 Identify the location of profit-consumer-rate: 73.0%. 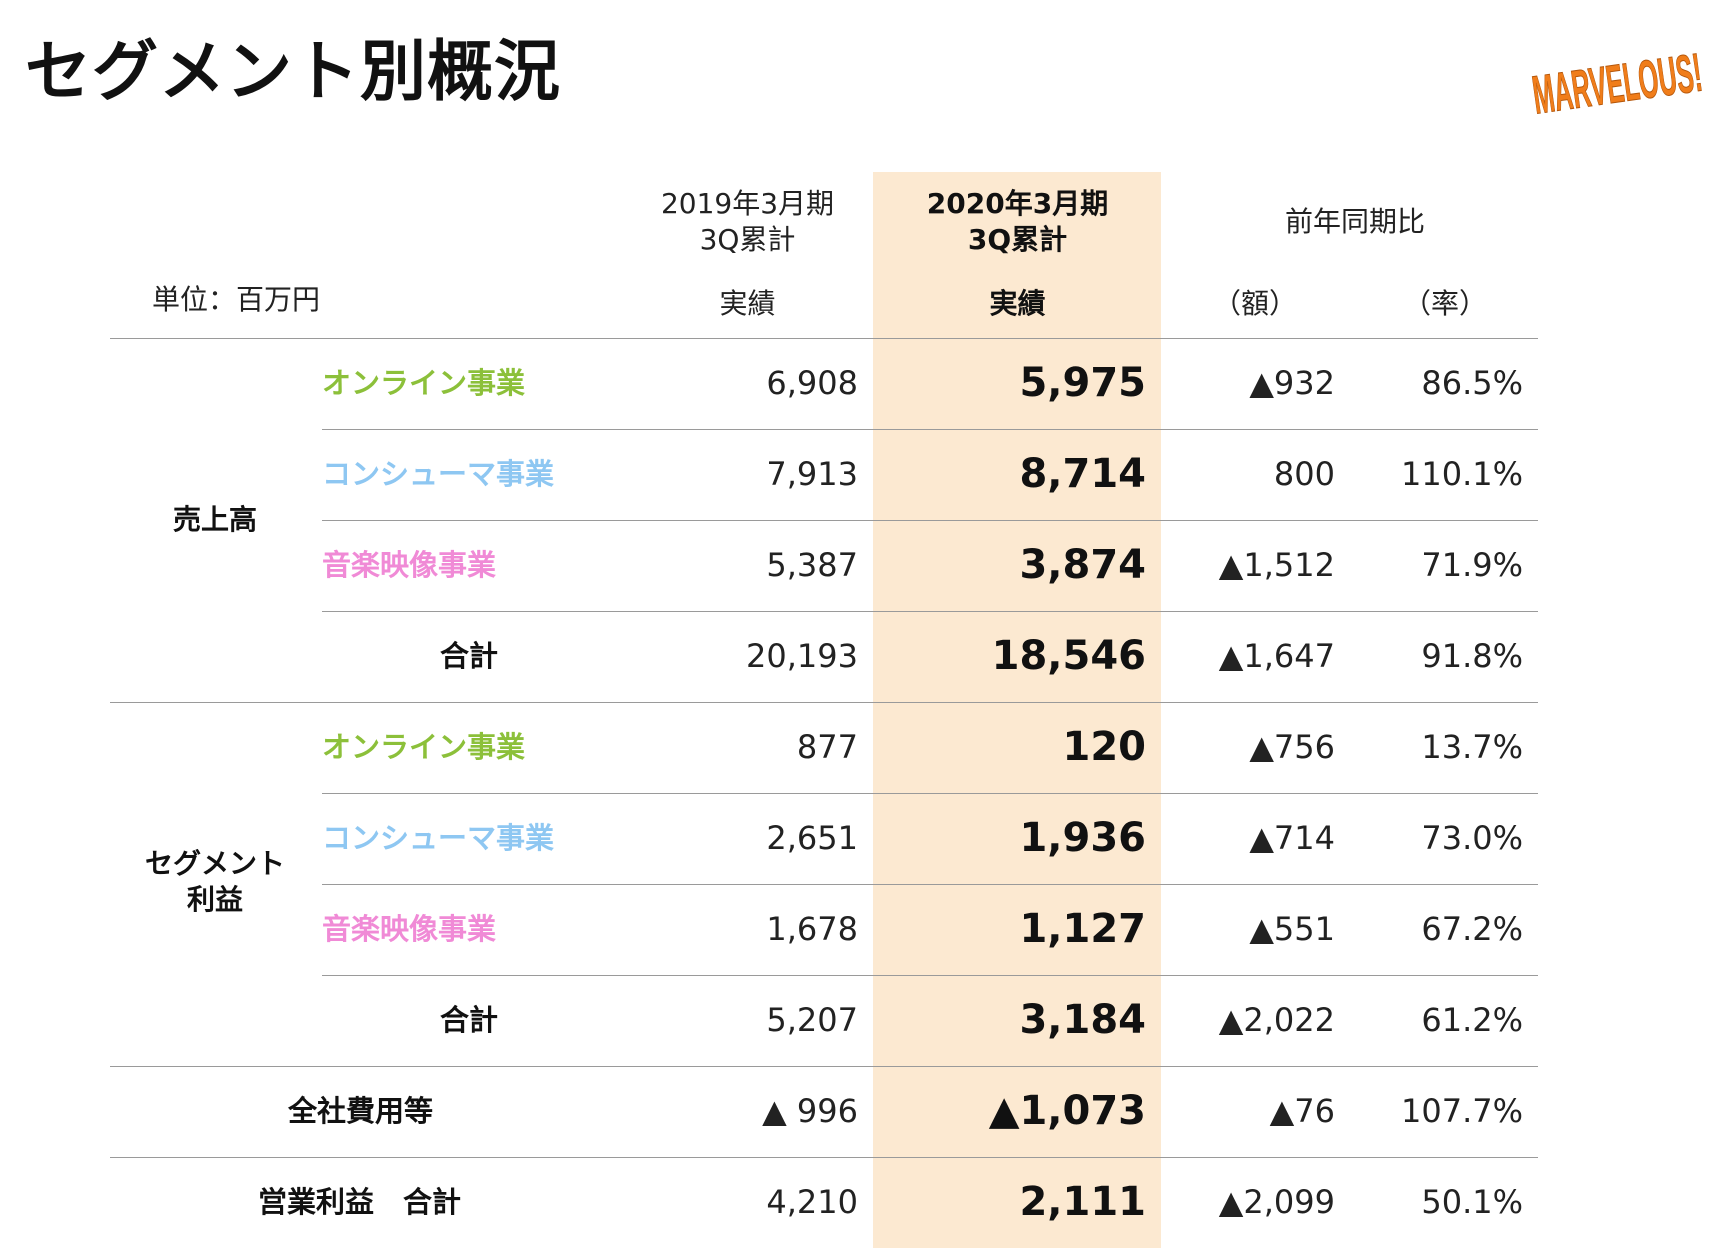
(1472, 838).